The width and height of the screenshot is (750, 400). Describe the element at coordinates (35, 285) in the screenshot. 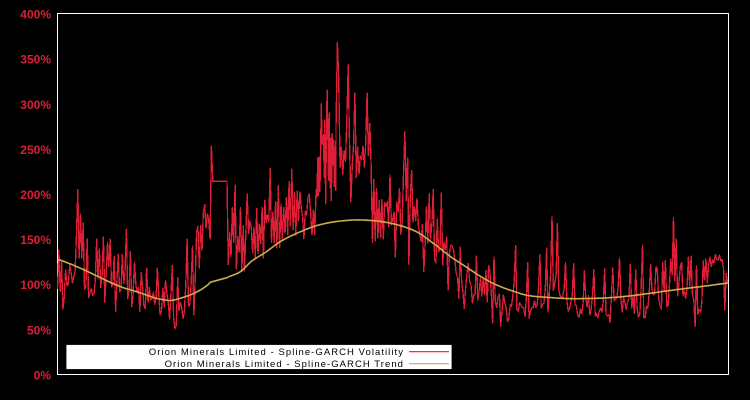

I see `svg-text: 100%` at that location.